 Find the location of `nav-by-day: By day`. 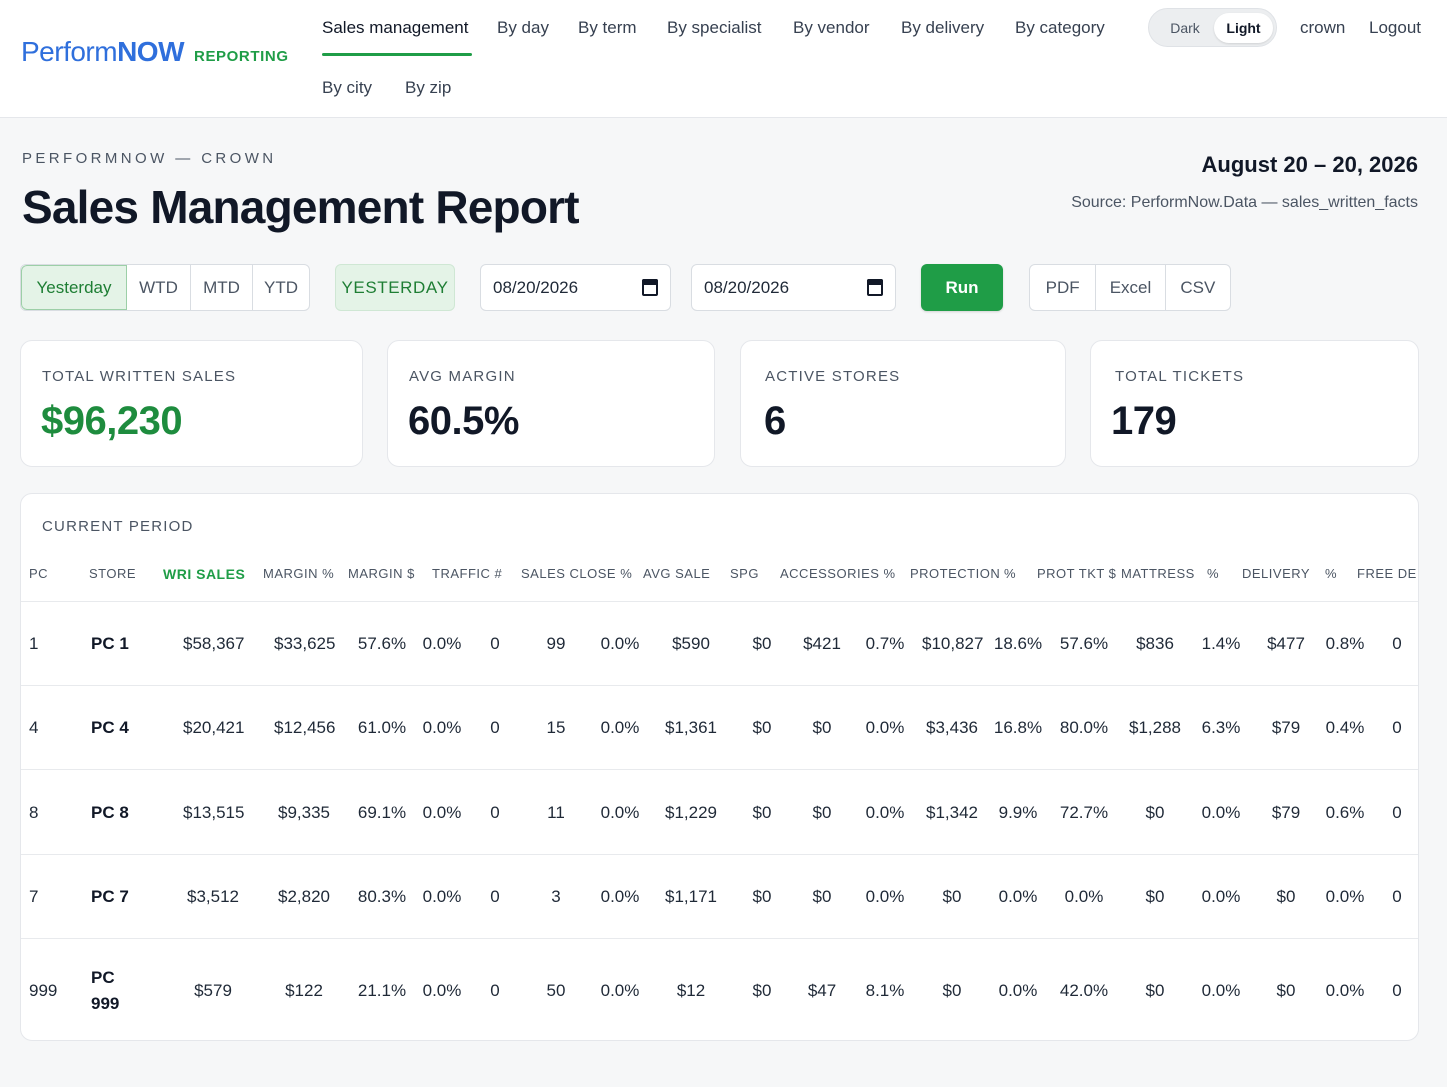

nav-by-day: By day is located at coordinates (523, 27).